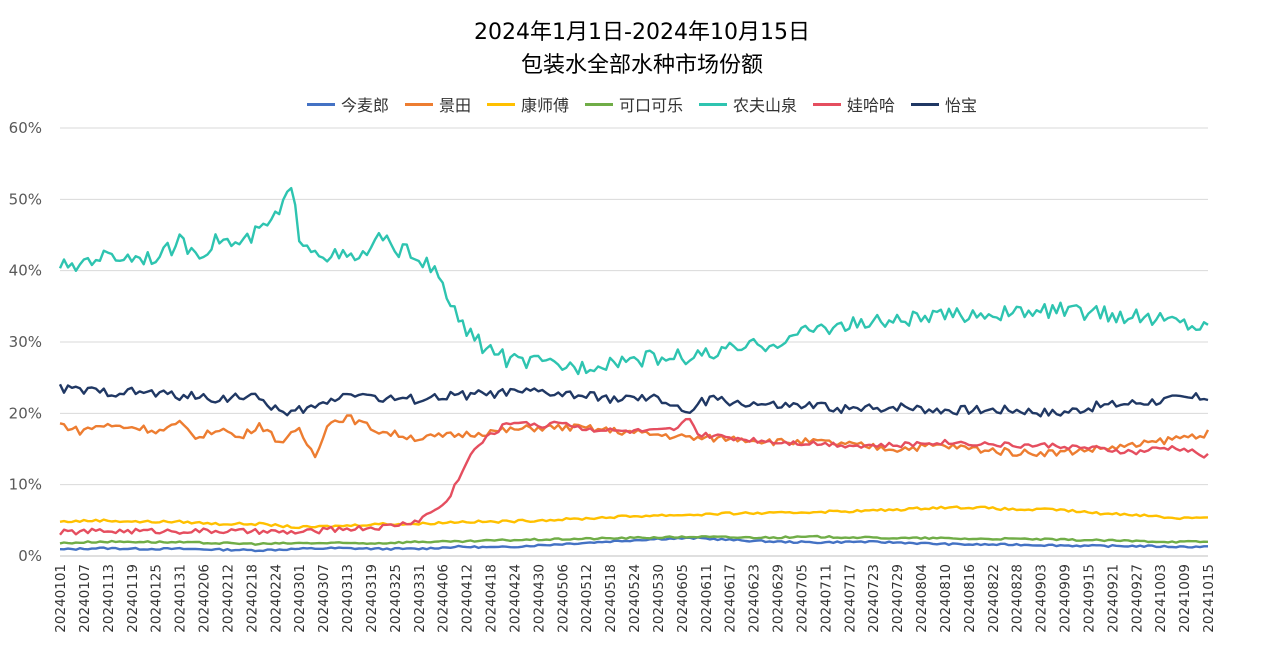  What do you see at coordinates (641, 65) in the screenshot?
I see `chart-subtitle: 包装水全部水种市场份额` at bounding box center [641, 65].